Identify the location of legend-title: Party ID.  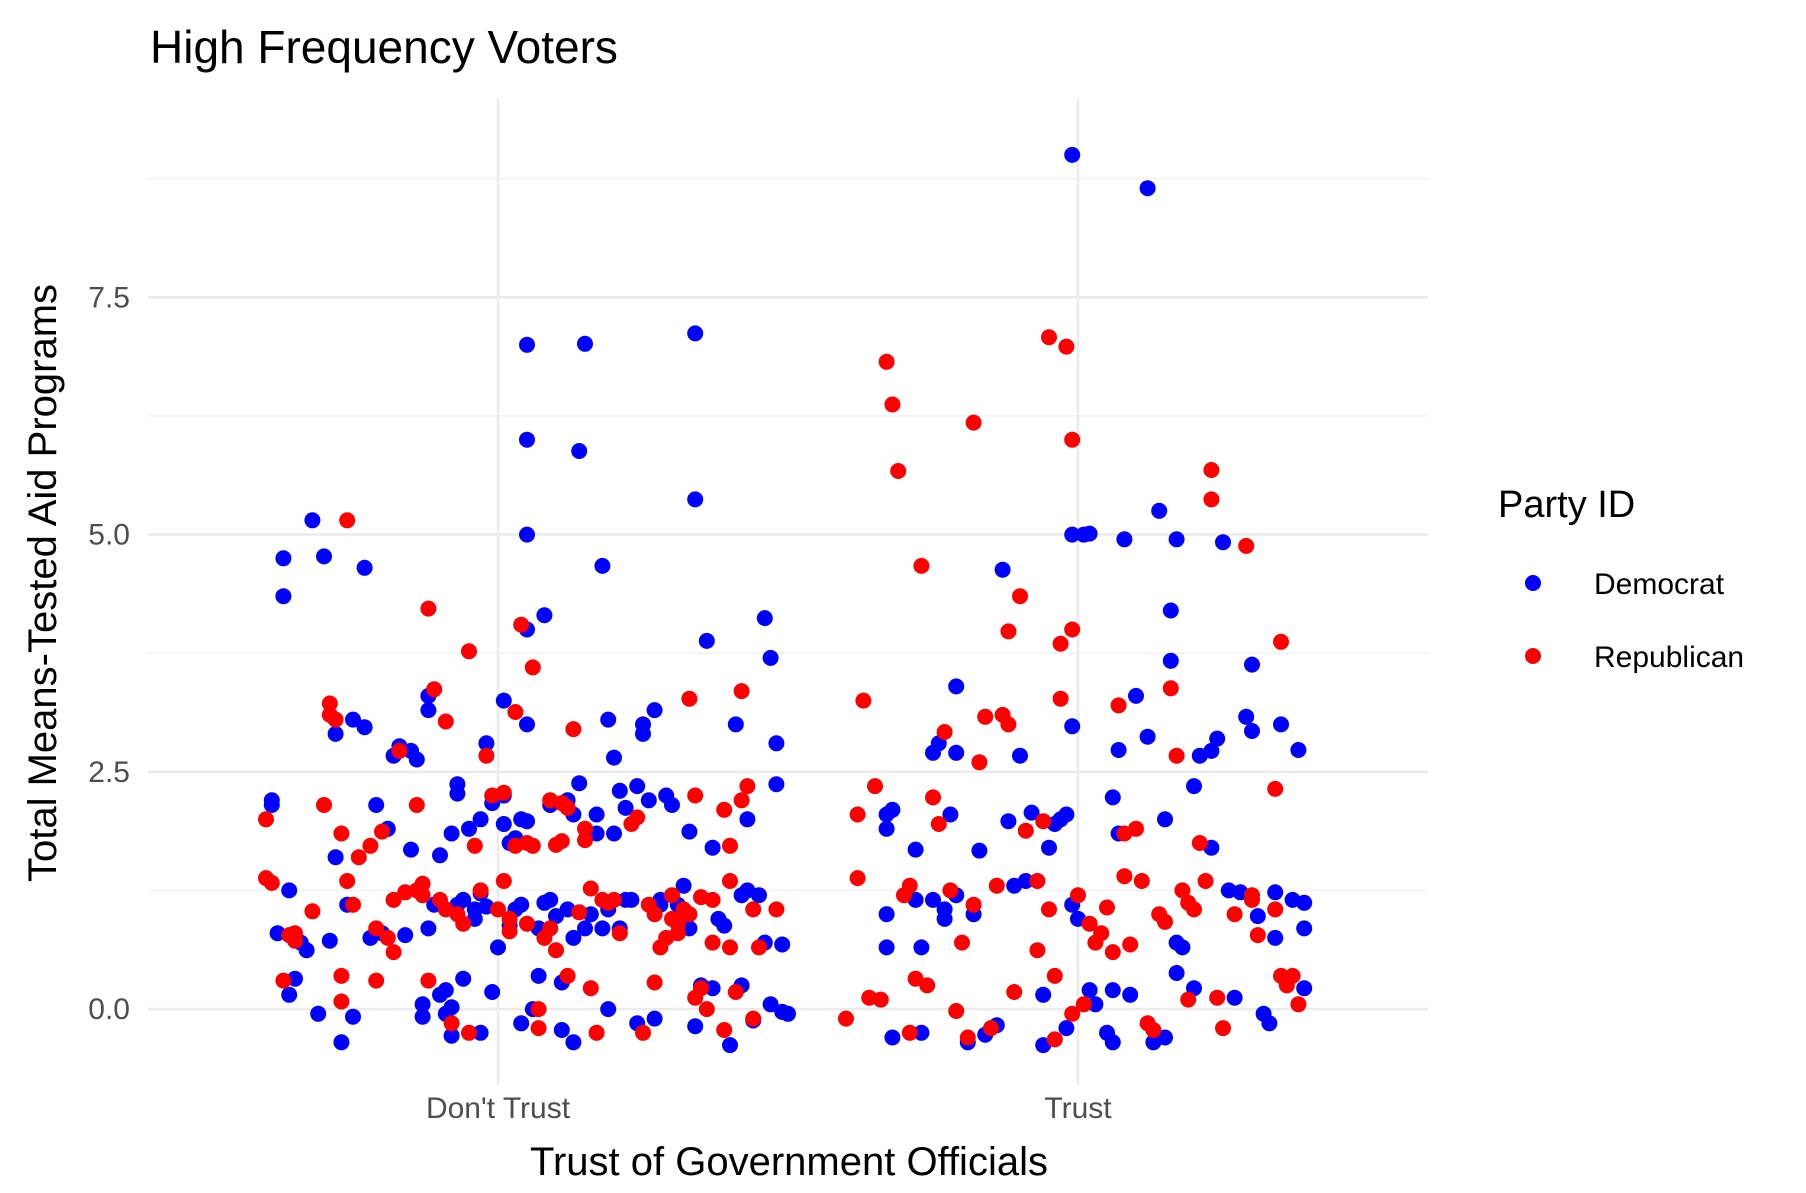
(1566, 505).